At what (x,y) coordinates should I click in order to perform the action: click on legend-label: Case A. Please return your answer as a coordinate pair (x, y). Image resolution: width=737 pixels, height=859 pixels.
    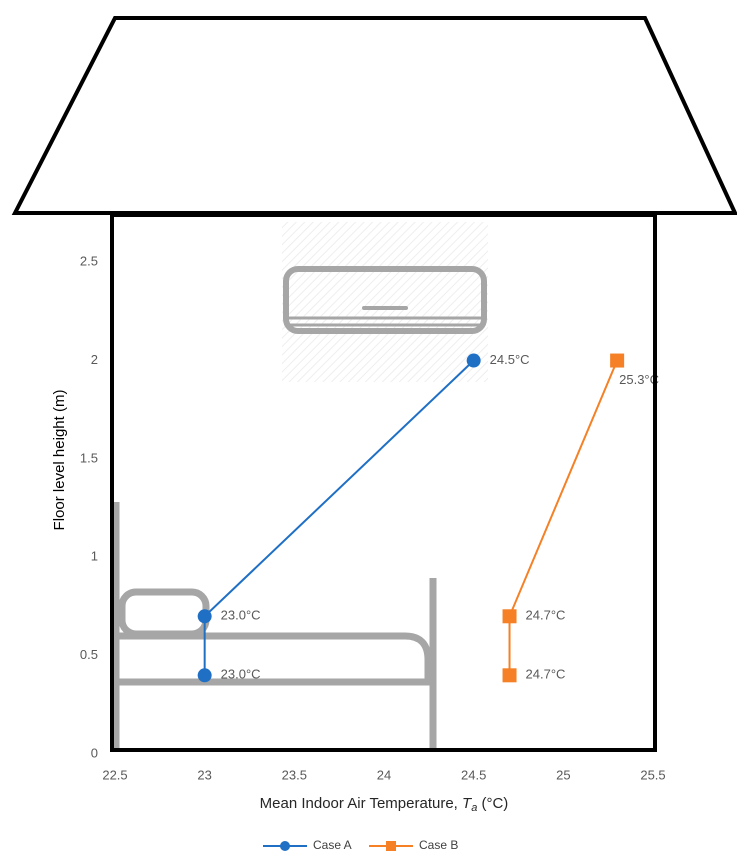
    Looking at the image, I should click on (332, 845).